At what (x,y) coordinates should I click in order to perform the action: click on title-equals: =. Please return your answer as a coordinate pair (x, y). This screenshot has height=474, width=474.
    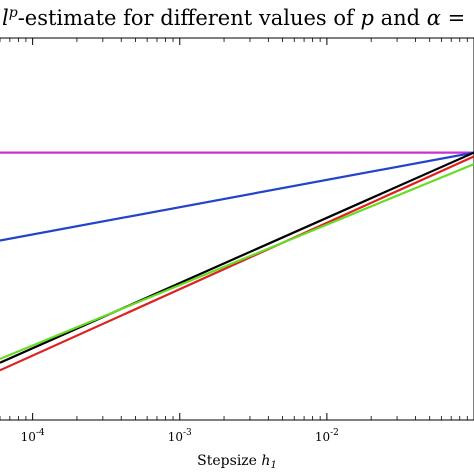
    Looking at the image, I should click on (457, 18).